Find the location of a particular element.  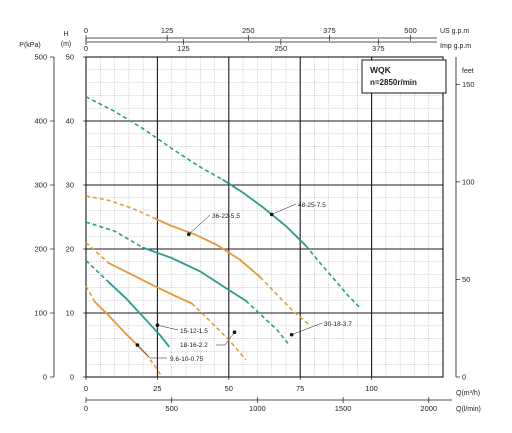

curve-label-36-22-5_5: 36-22-5.5 is located at coordinates (226, 216).